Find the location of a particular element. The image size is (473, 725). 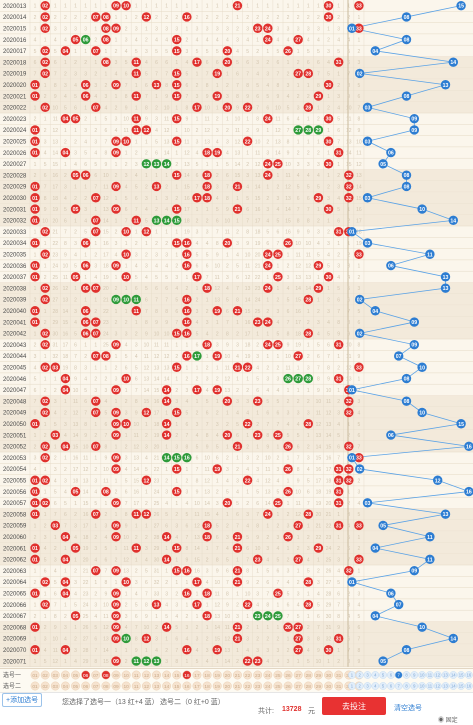

place-bet-button: 去投注 is located at coordinates (354, 706).